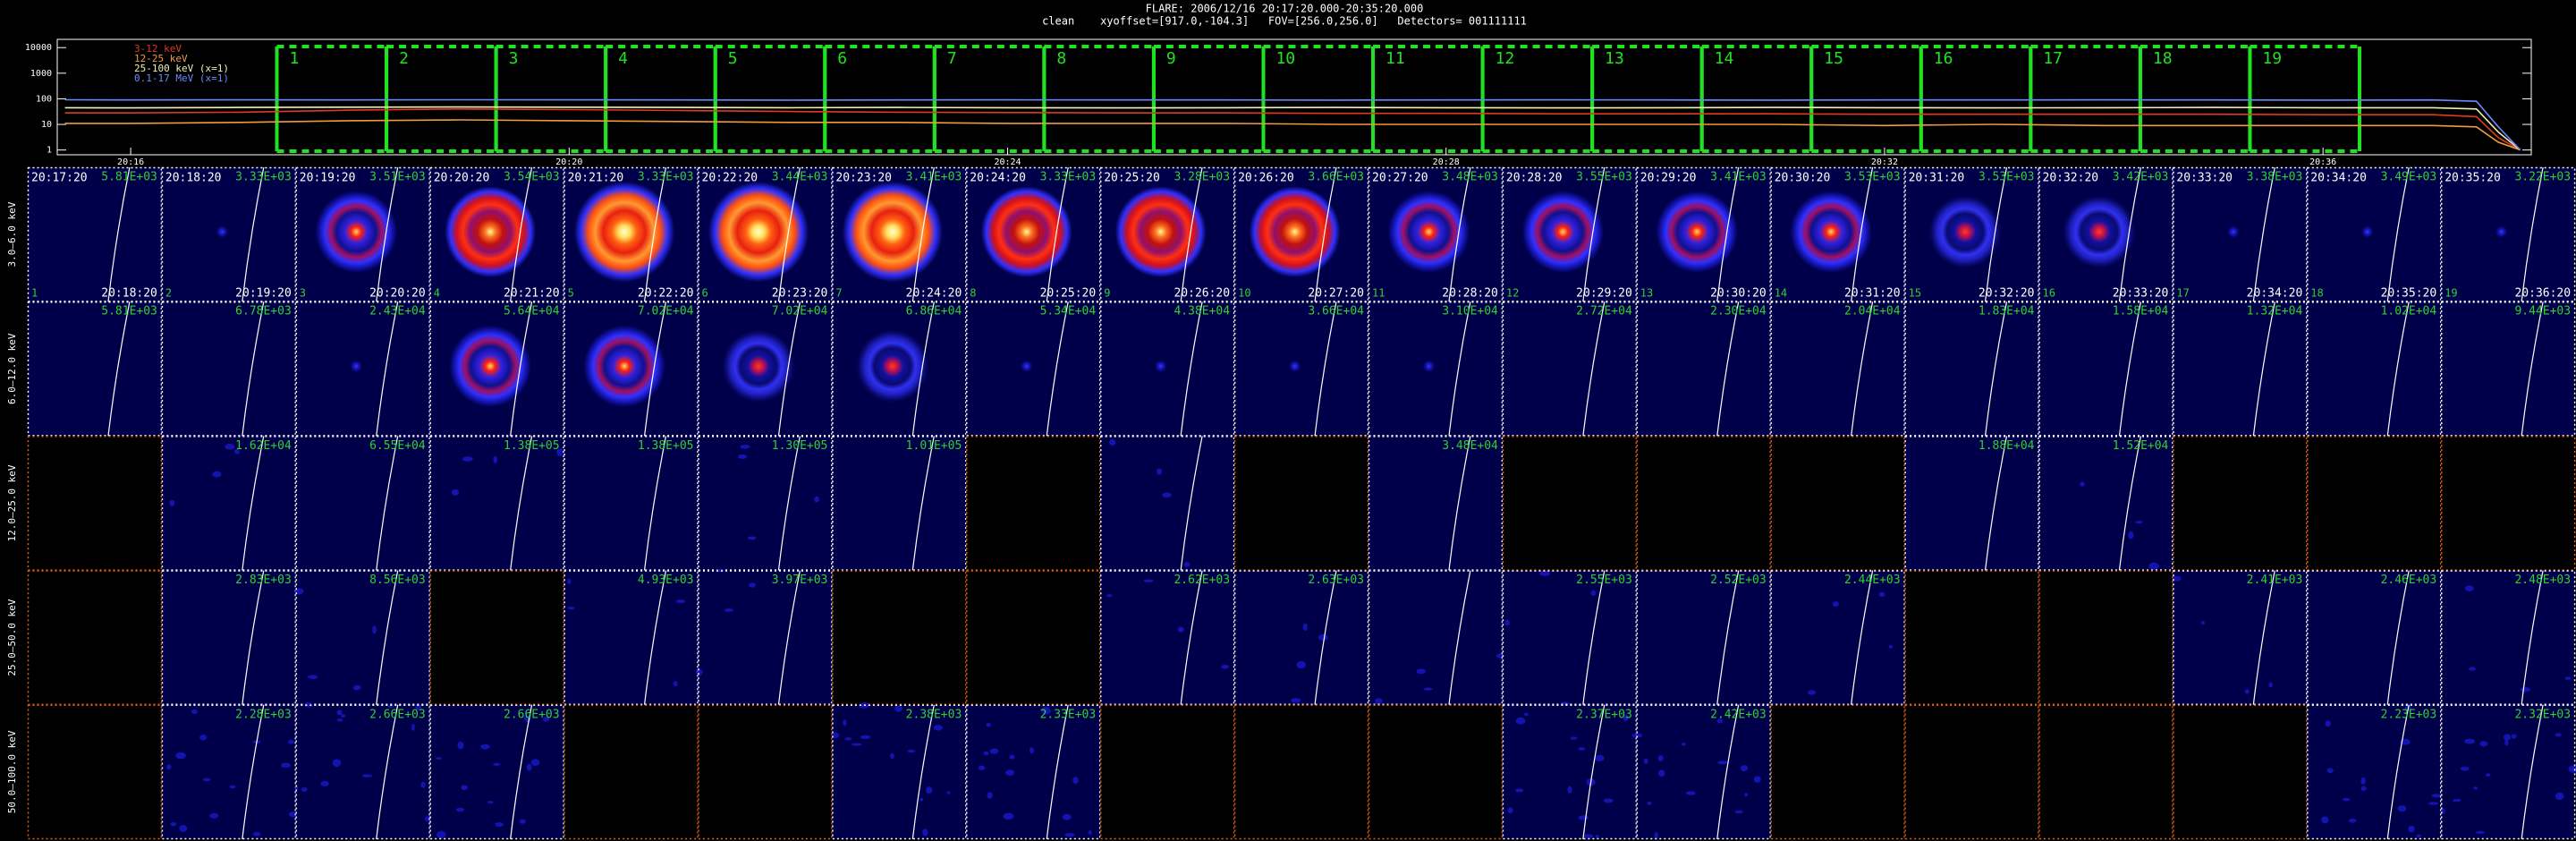 This screenshot has height=841, width=2576. What do you see at coordinates (1470, 446) in the screenshot?
I see `max-value: 3.48E+04` at bounding box center [1470, 446].